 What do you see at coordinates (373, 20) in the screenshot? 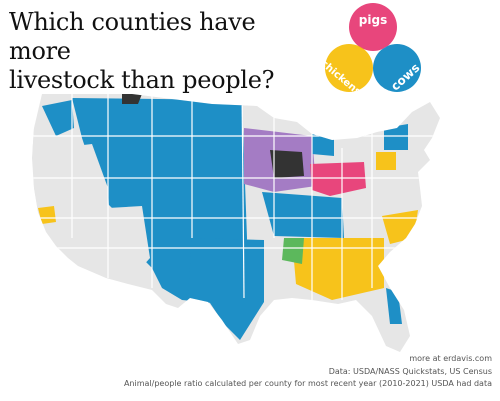
I see `pigs-label: pigs` at bounding box center [373, 20].